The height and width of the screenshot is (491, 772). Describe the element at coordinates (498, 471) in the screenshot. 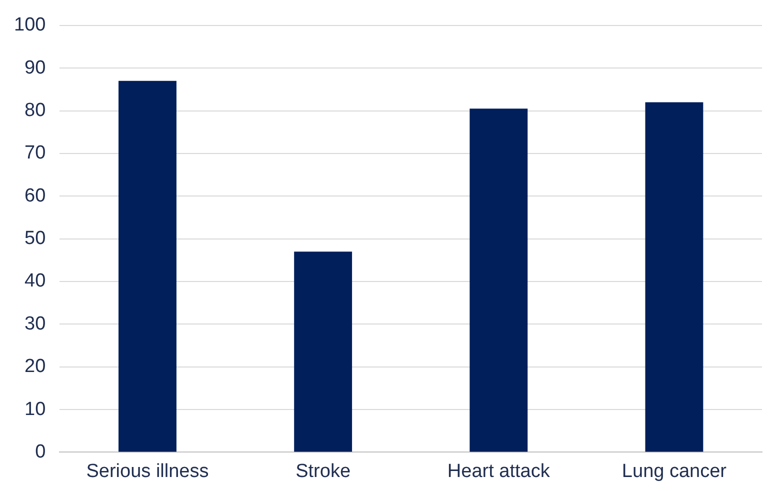

I see `x-tick-label: Heart attack` at that location.